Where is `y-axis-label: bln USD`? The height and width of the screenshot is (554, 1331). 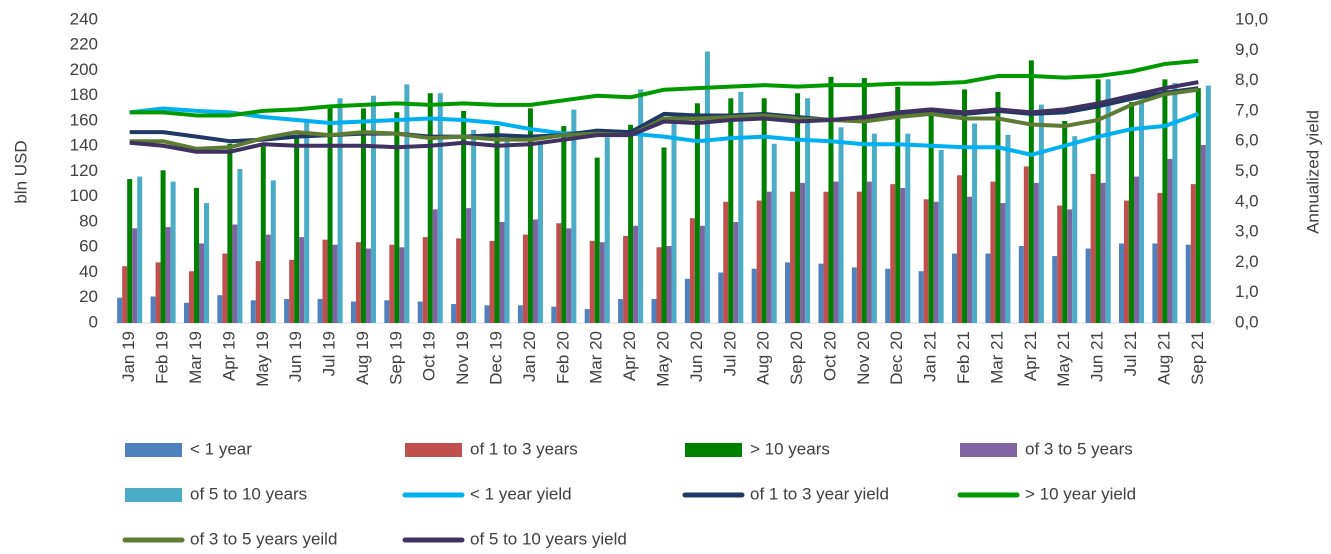
y-axis-label: bln USD is located at coordinates (20, 171).